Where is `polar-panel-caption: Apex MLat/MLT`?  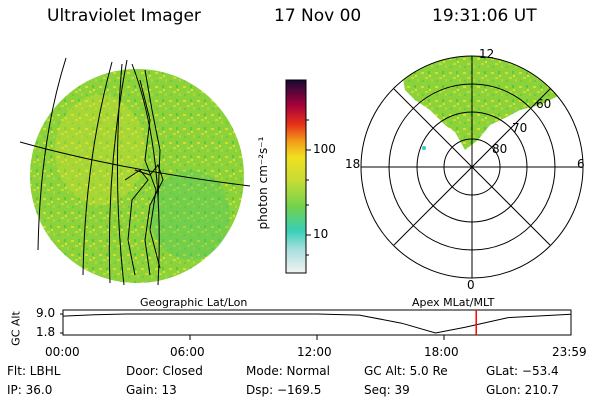 polar-panel-caption: Apex MLat/MLT is located at coordinates (453, 302).